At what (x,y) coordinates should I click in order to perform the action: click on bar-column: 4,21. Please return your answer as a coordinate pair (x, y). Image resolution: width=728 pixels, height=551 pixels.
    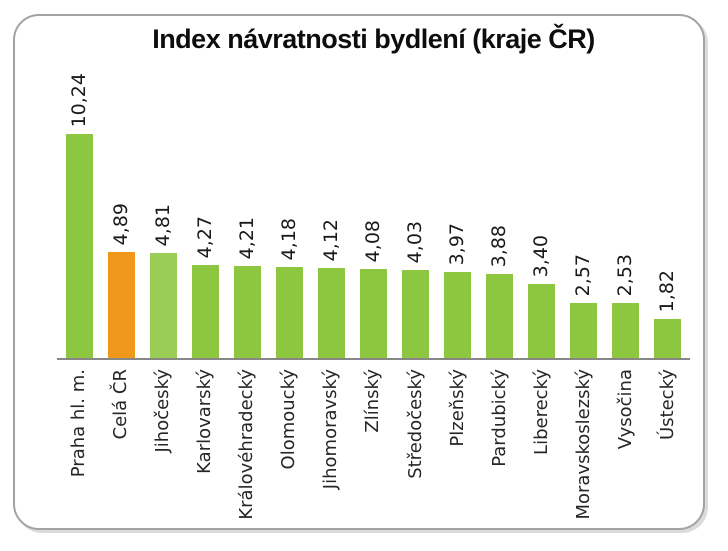
    Looking at the image, I should click on (247, 208).